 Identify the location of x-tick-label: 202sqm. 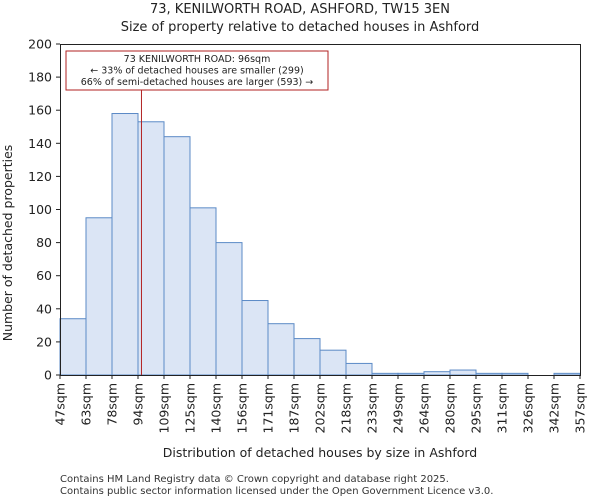
(320, 408).